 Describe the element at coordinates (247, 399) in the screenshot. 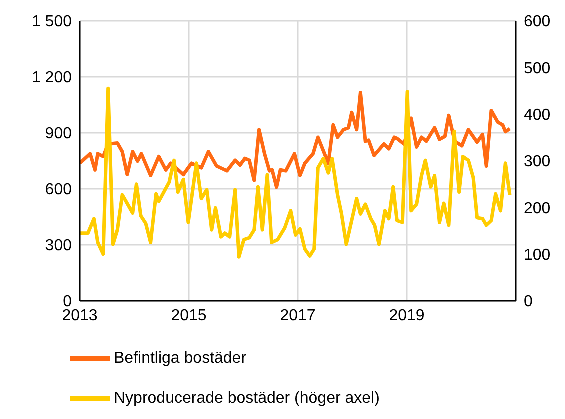

I see `legend-label: Nyproducerade bostäder (höger axel)` at that location.